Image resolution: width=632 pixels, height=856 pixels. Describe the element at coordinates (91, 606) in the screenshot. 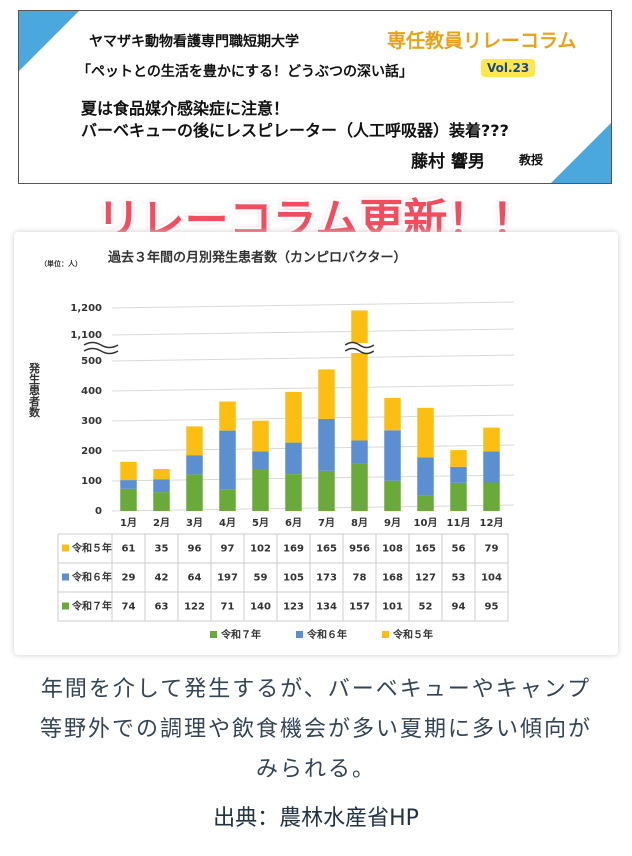

I see `table-row-header: 令和７年` at that location.